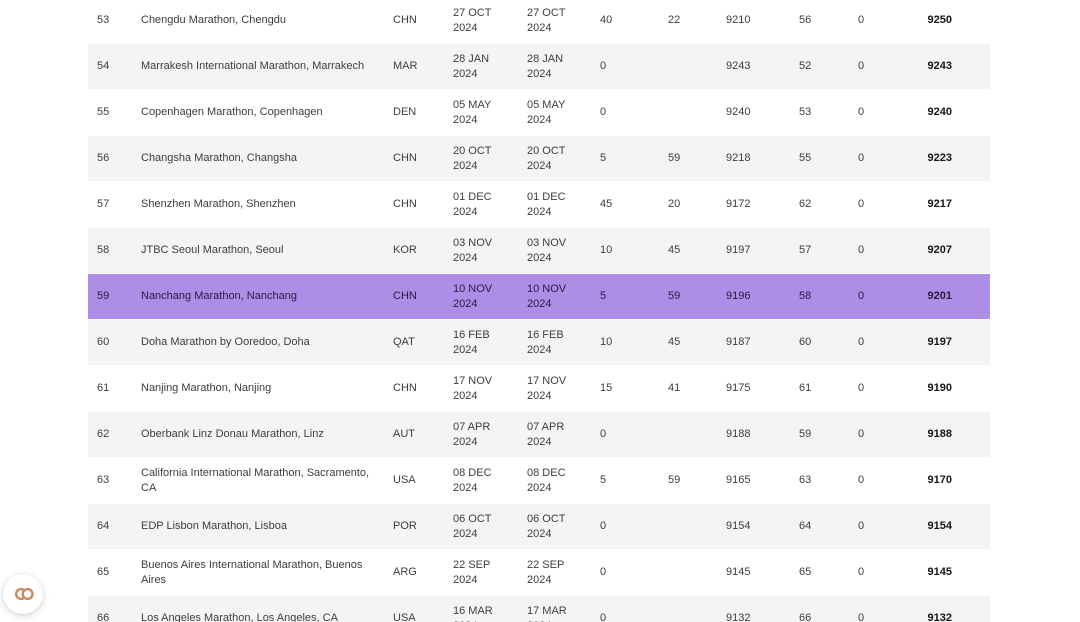 The height and width of the screenshot is (622, 1080). I want to click on date-to-cell: 08 DEC 2024, so click(546, 480).